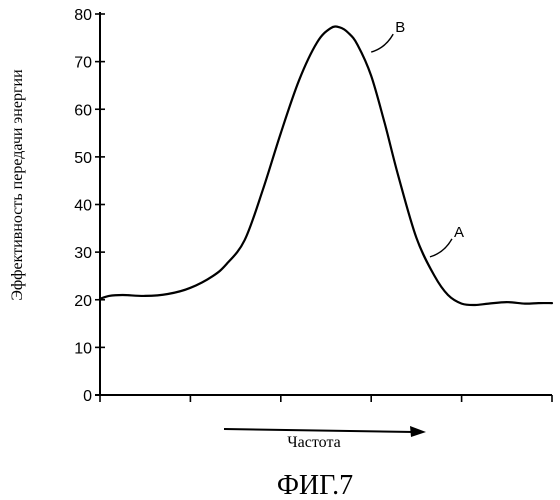  What do you see at coordinates (83, 206) in the screenshot?
I see `y-tick-label: 40` at bounding box center [83, 206].